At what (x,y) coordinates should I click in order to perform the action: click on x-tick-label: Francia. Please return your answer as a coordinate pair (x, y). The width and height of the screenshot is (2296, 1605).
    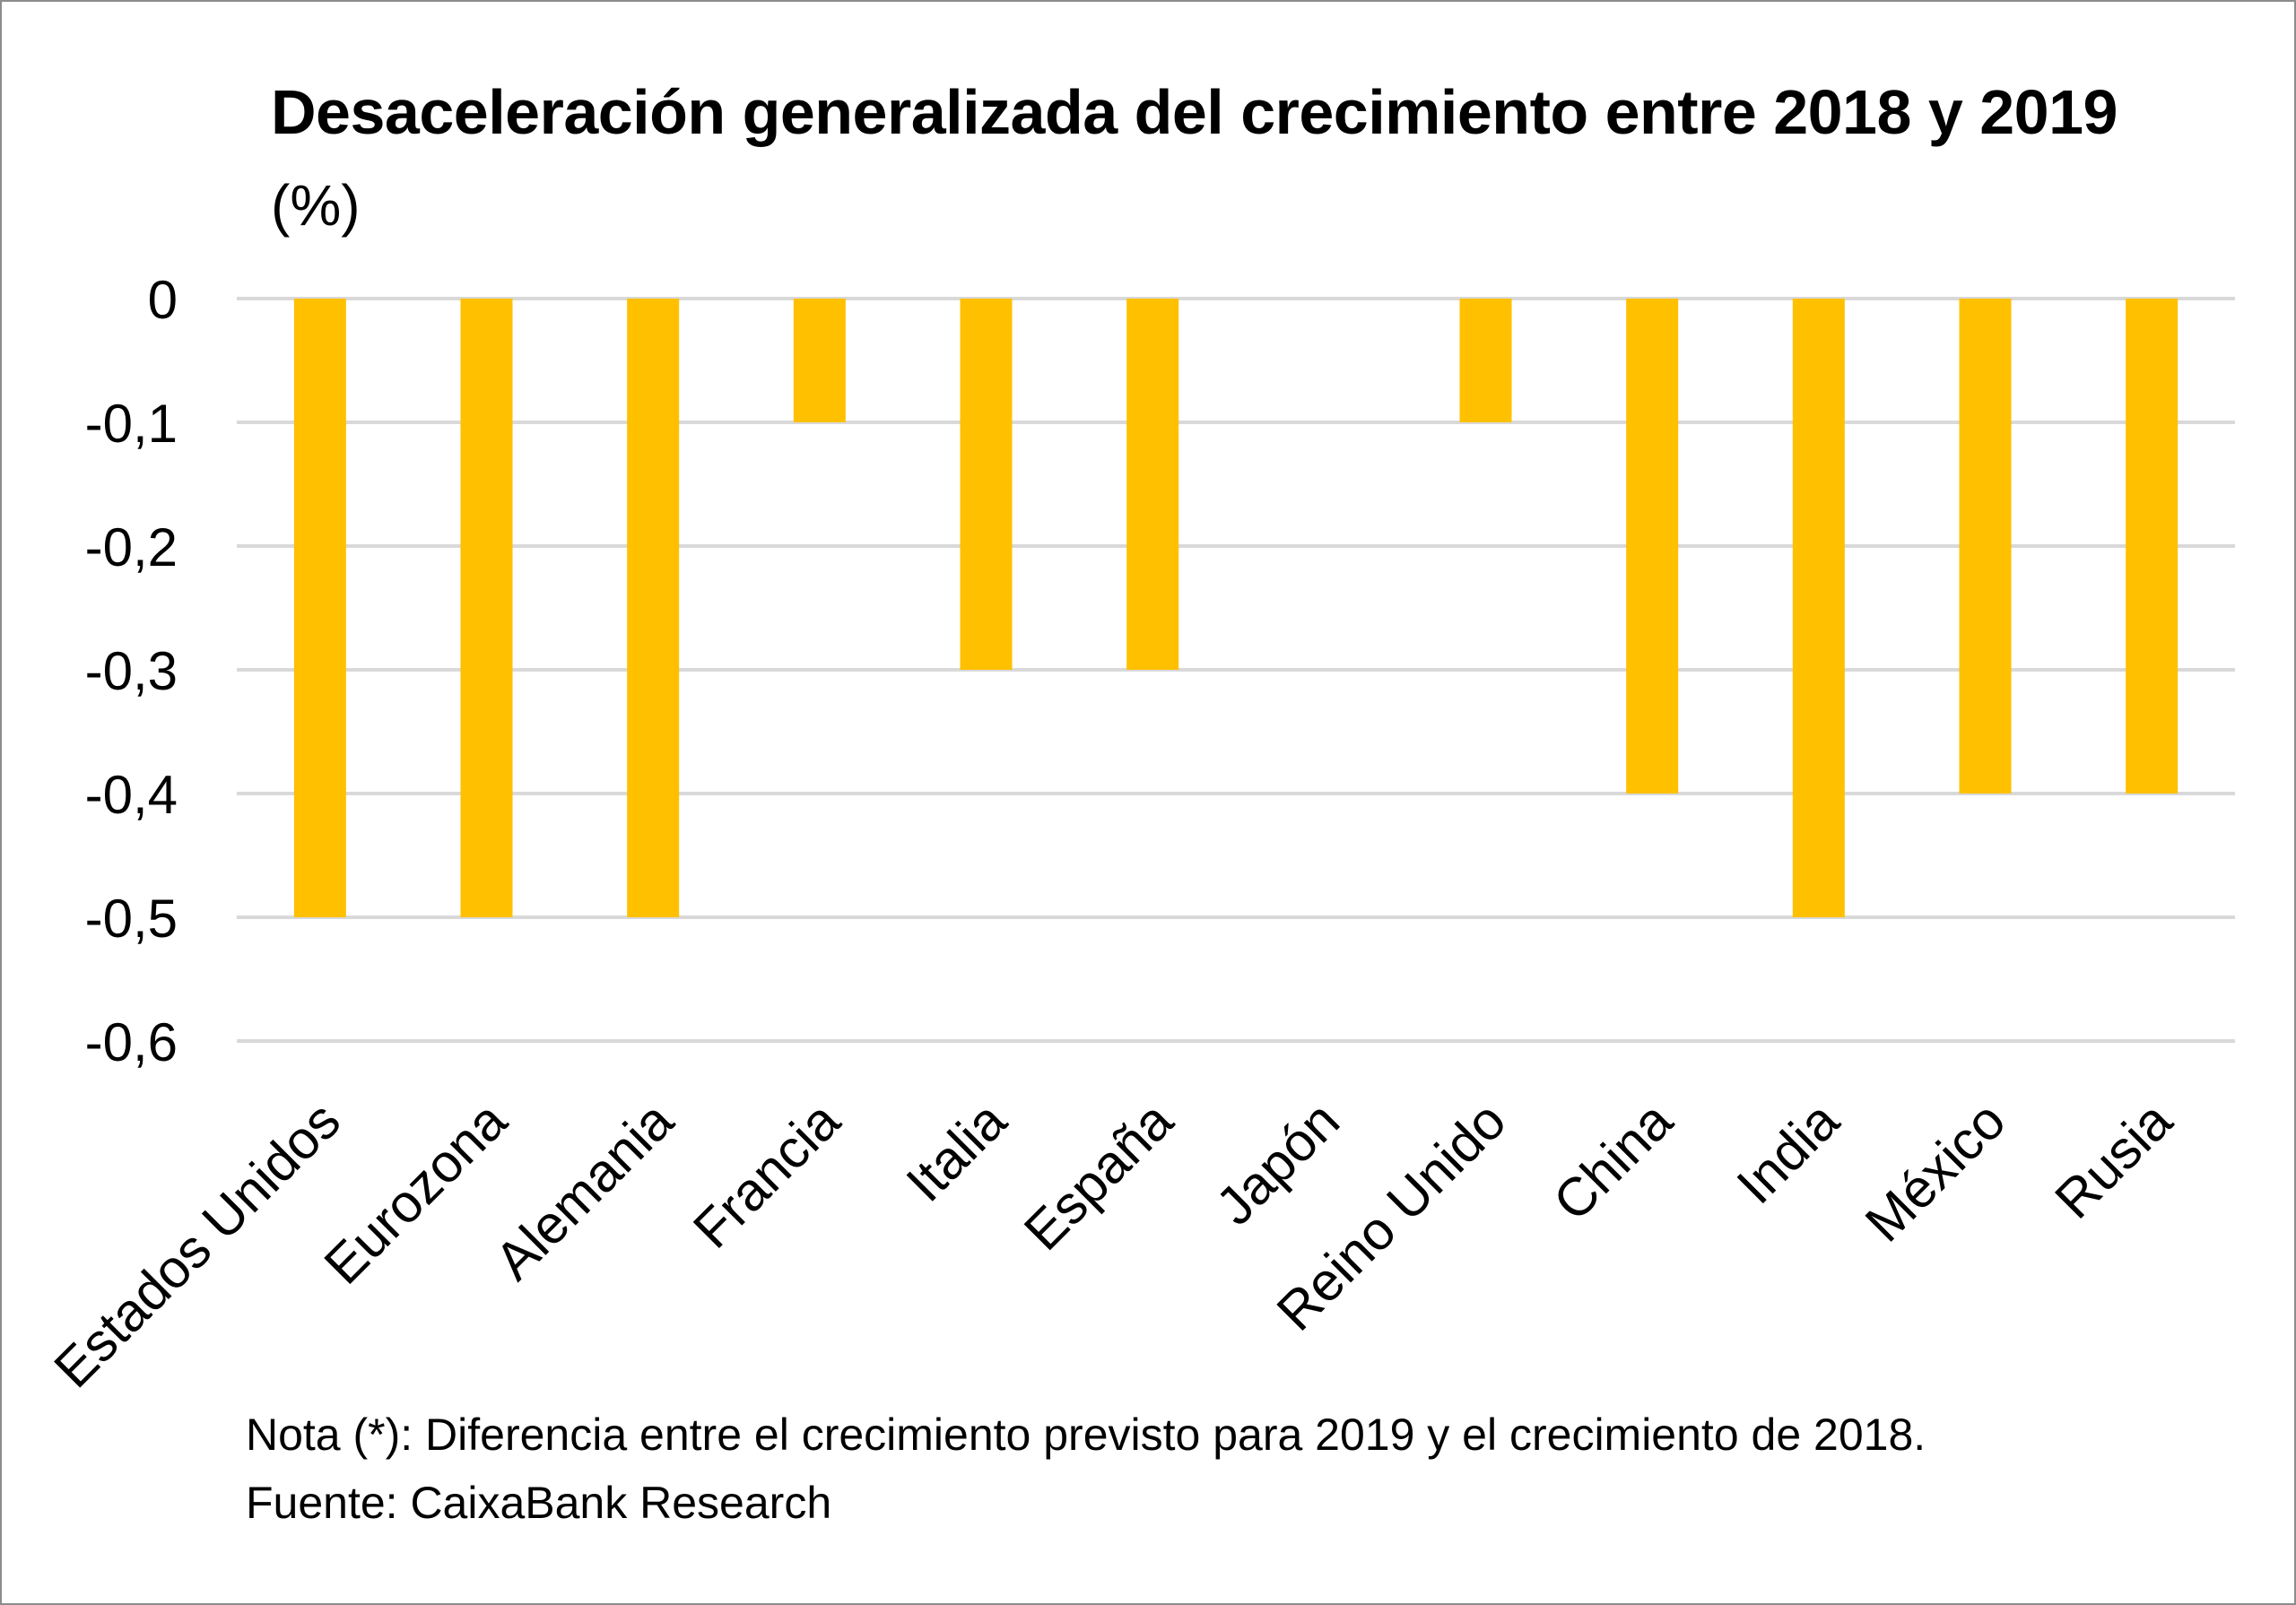
    Looking at the image, I should click on (766, 1174).